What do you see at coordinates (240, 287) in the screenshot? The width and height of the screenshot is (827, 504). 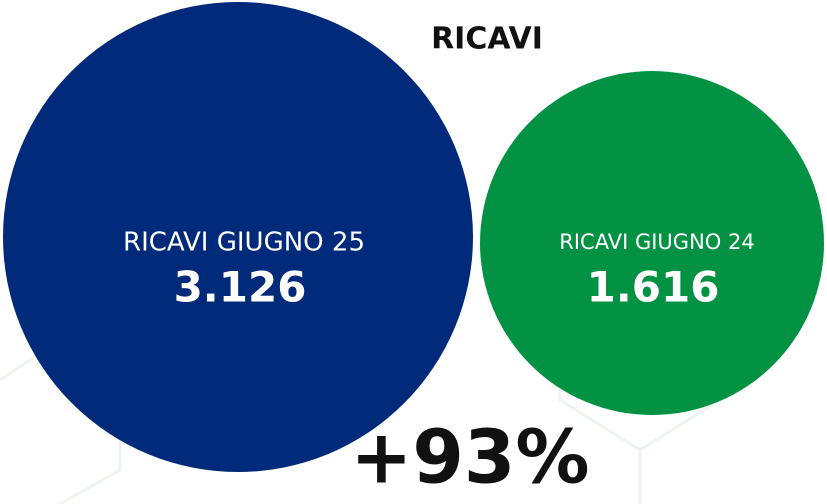 I see `circle-value: 3.126` at bounding box center [240, 287].